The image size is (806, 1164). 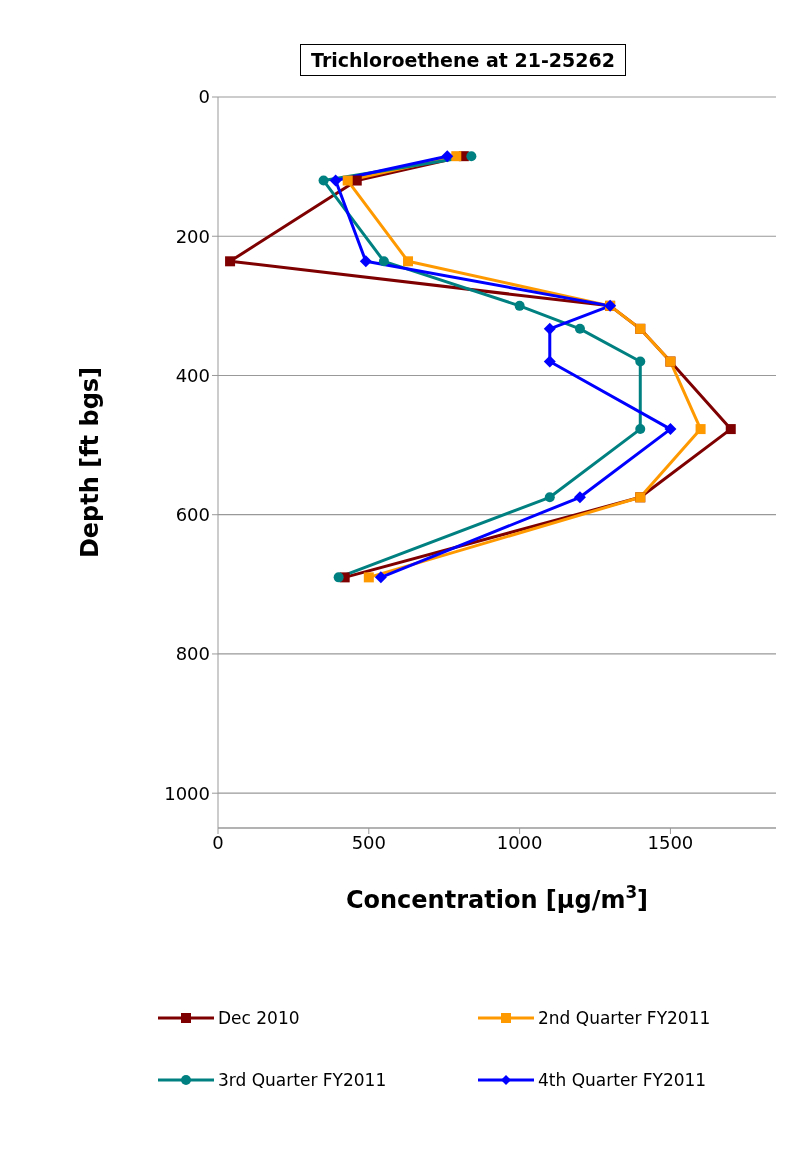 I want to click on x-tick-label: 0, so click(x=218, y=842).